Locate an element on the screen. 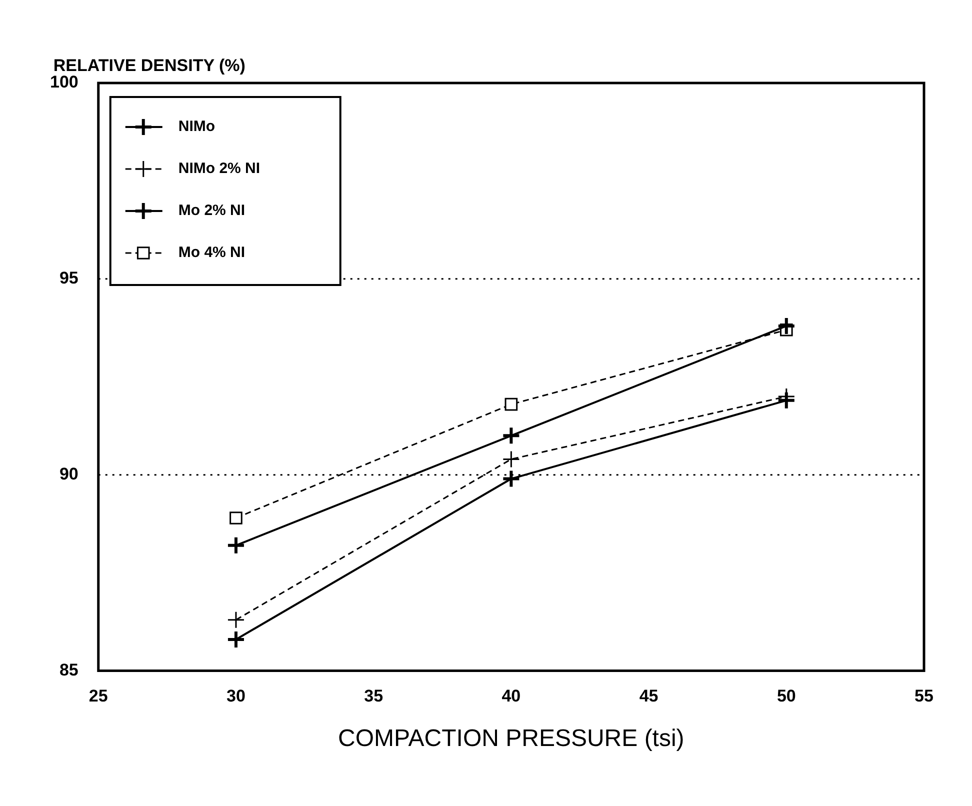  x-tick-label: 55 is located at coordinates (924, 696).